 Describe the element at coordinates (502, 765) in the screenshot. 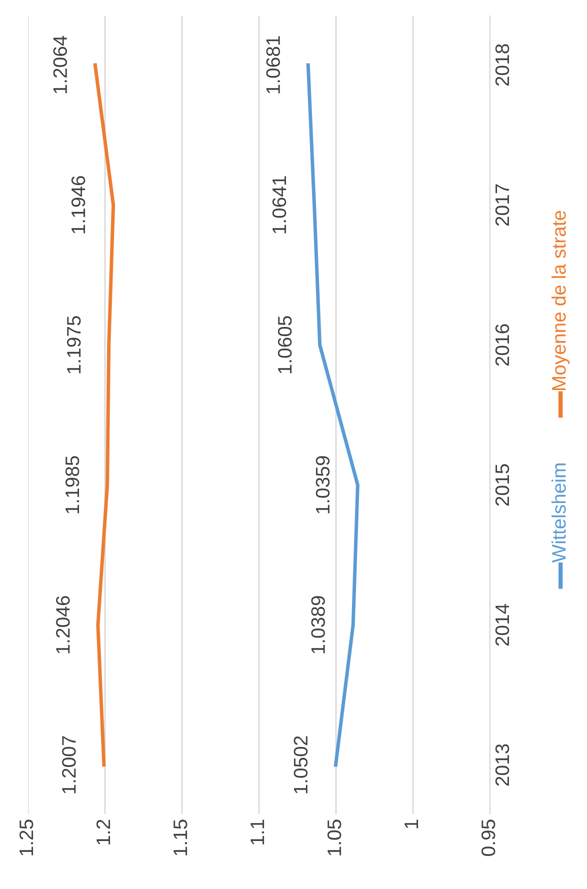

I see `y-tick-label: 2013` at that location.